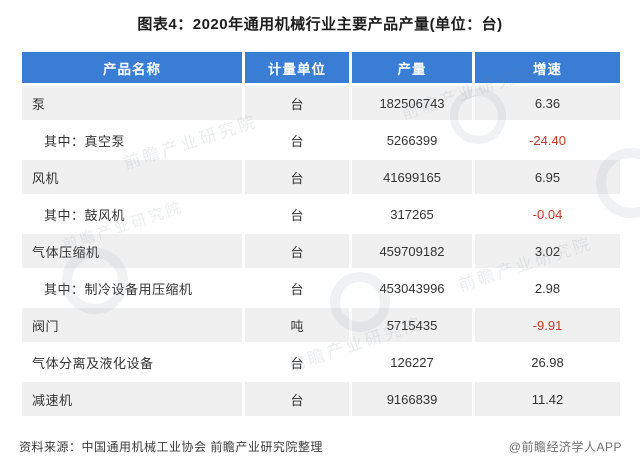 The height and width of the screenshot is (468, 640). I want to click on header-growth: 增速, so click(547, 67).